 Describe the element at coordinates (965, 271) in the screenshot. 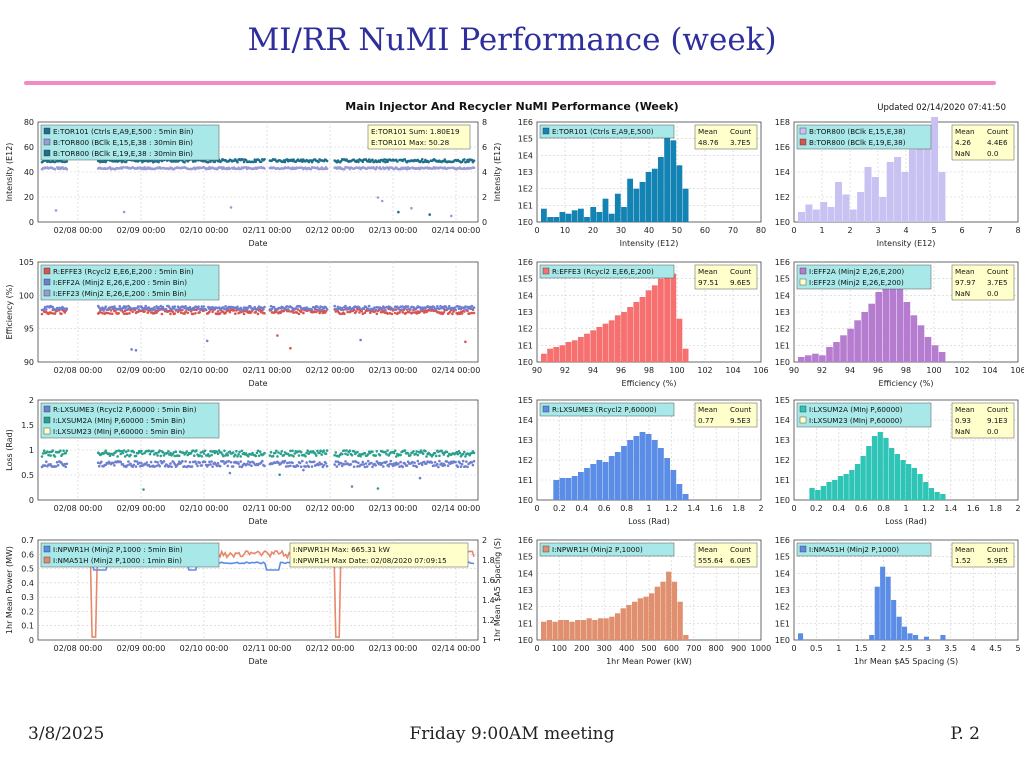

I see `stats-header-mean: Mean` at that location.